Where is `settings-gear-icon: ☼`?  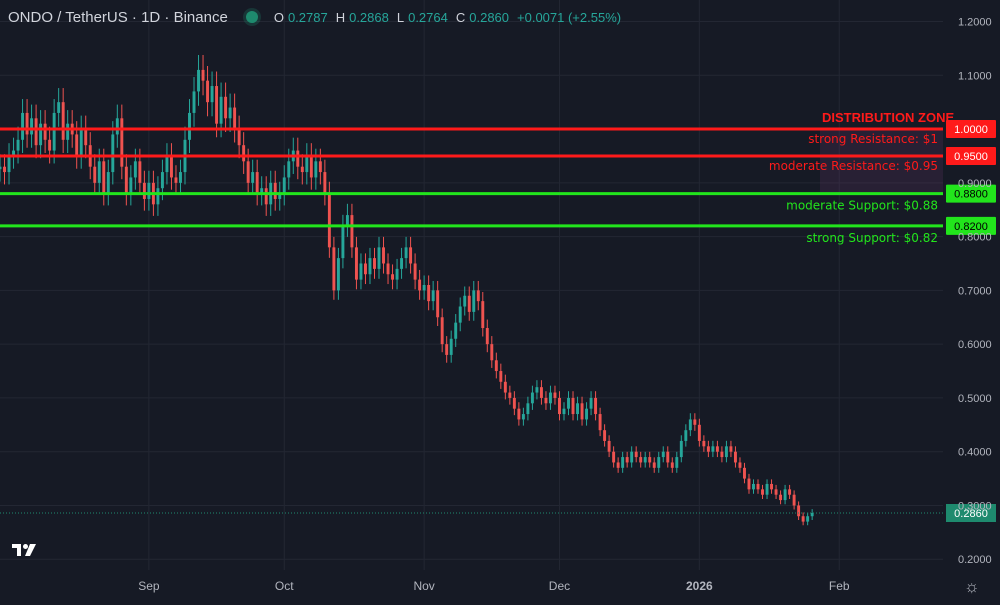 settings-gear-icon: ☼ is located at coordinates (972, 586).